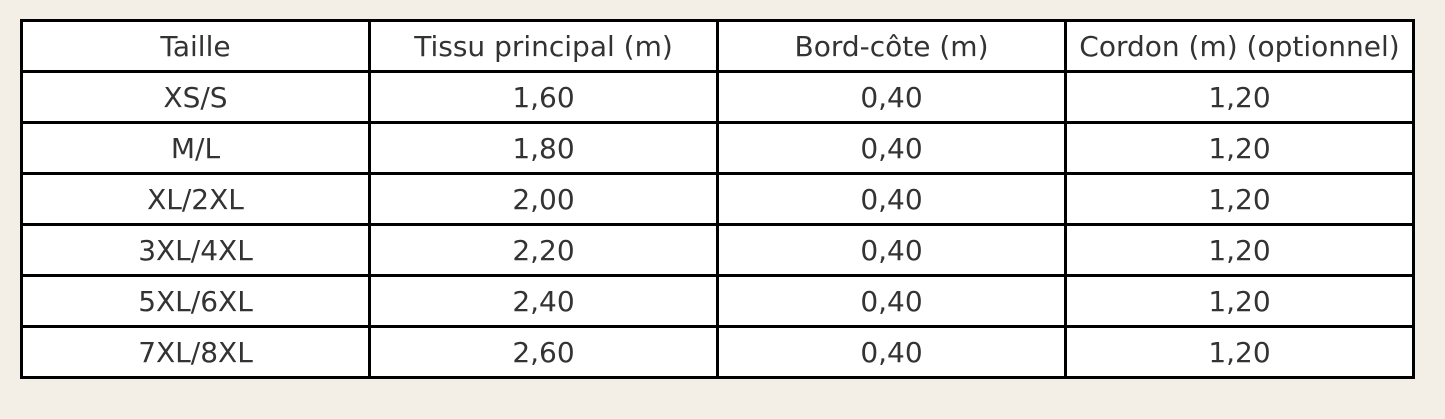 The width and height of the screenshot is (1445, 419). I want to click on table-cell: 5XL/6XL, so click(195, 301).